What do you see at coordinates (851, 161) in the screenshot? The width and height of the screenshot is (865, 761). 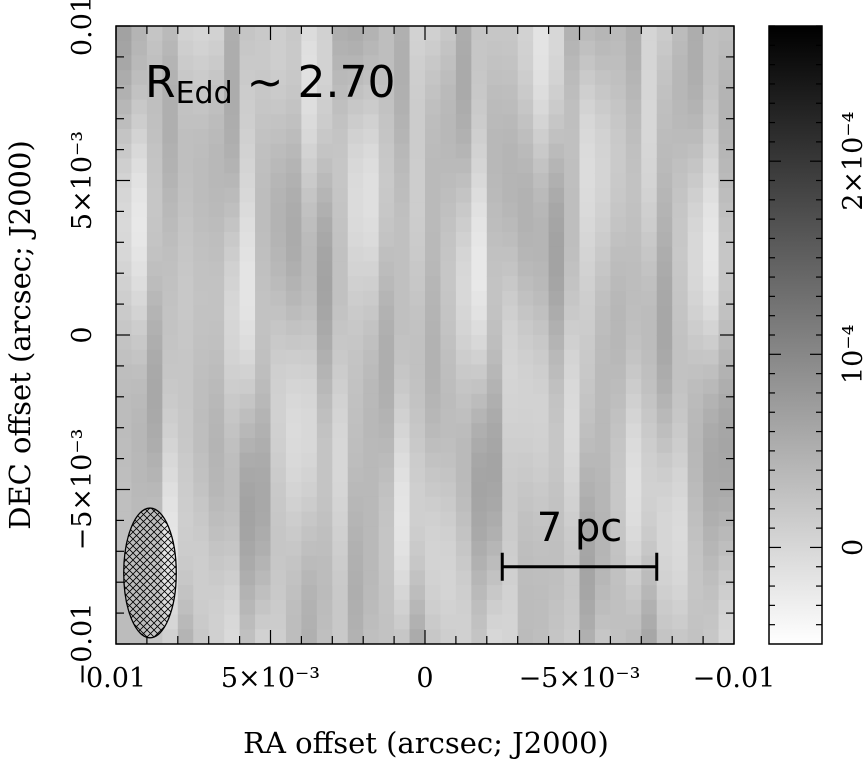 I see `colorbar-tick-label: 2×10⁻⁴` at bounding box center [851, 161].